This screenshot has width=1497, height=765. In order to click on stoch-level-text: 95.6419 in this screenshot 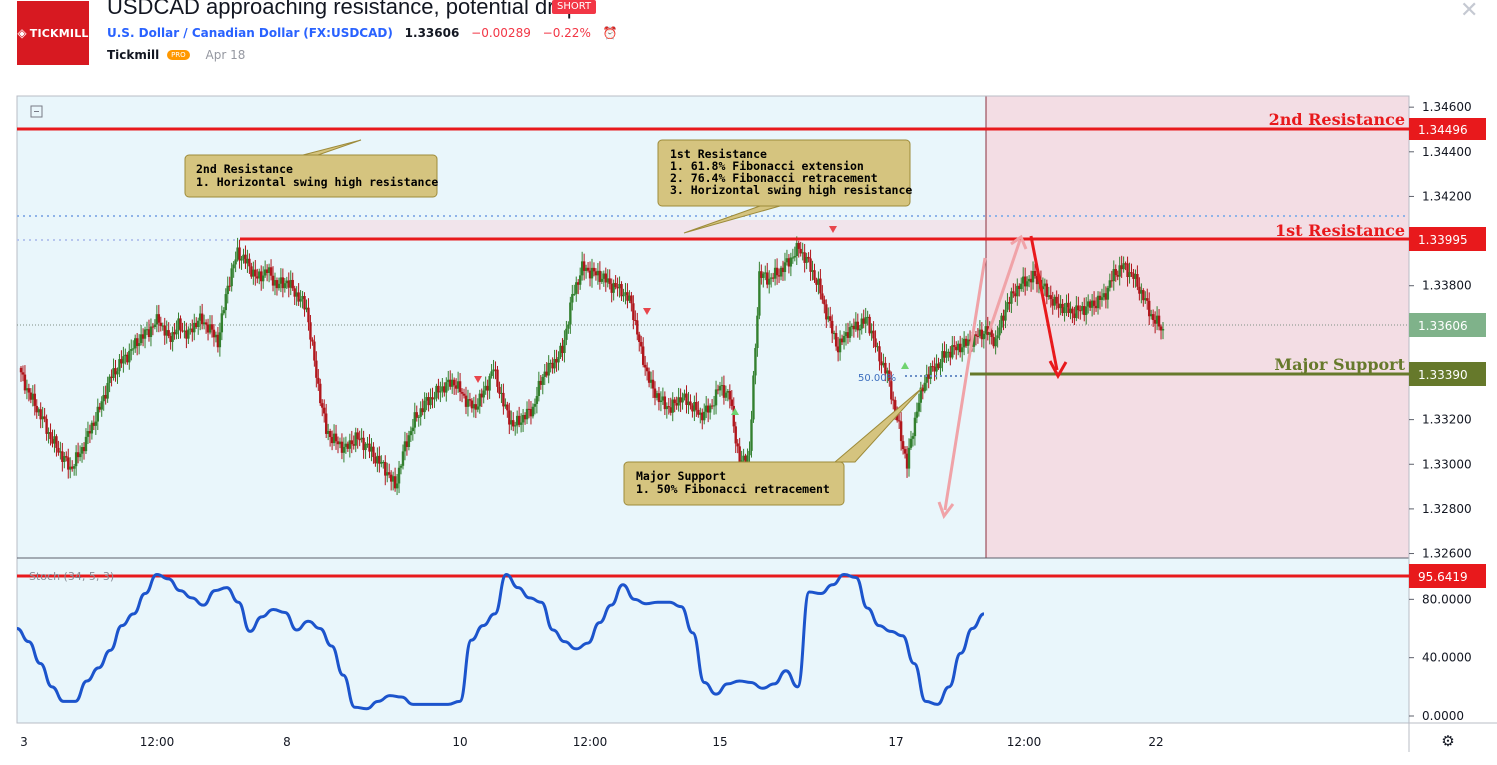, I will do `click(1443, 577)`.